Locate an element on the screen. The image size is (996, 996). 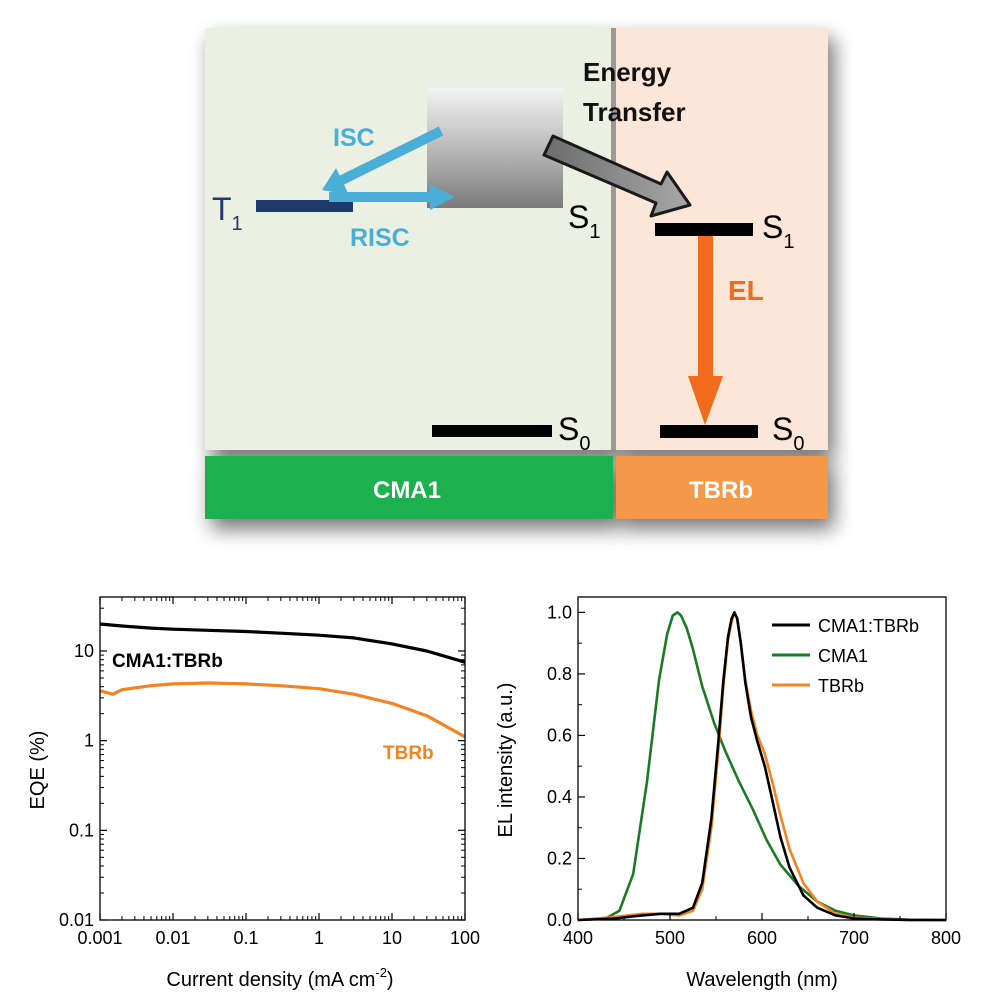
eqe-x-tick-label: 100 is located at coordinates (465, 938).